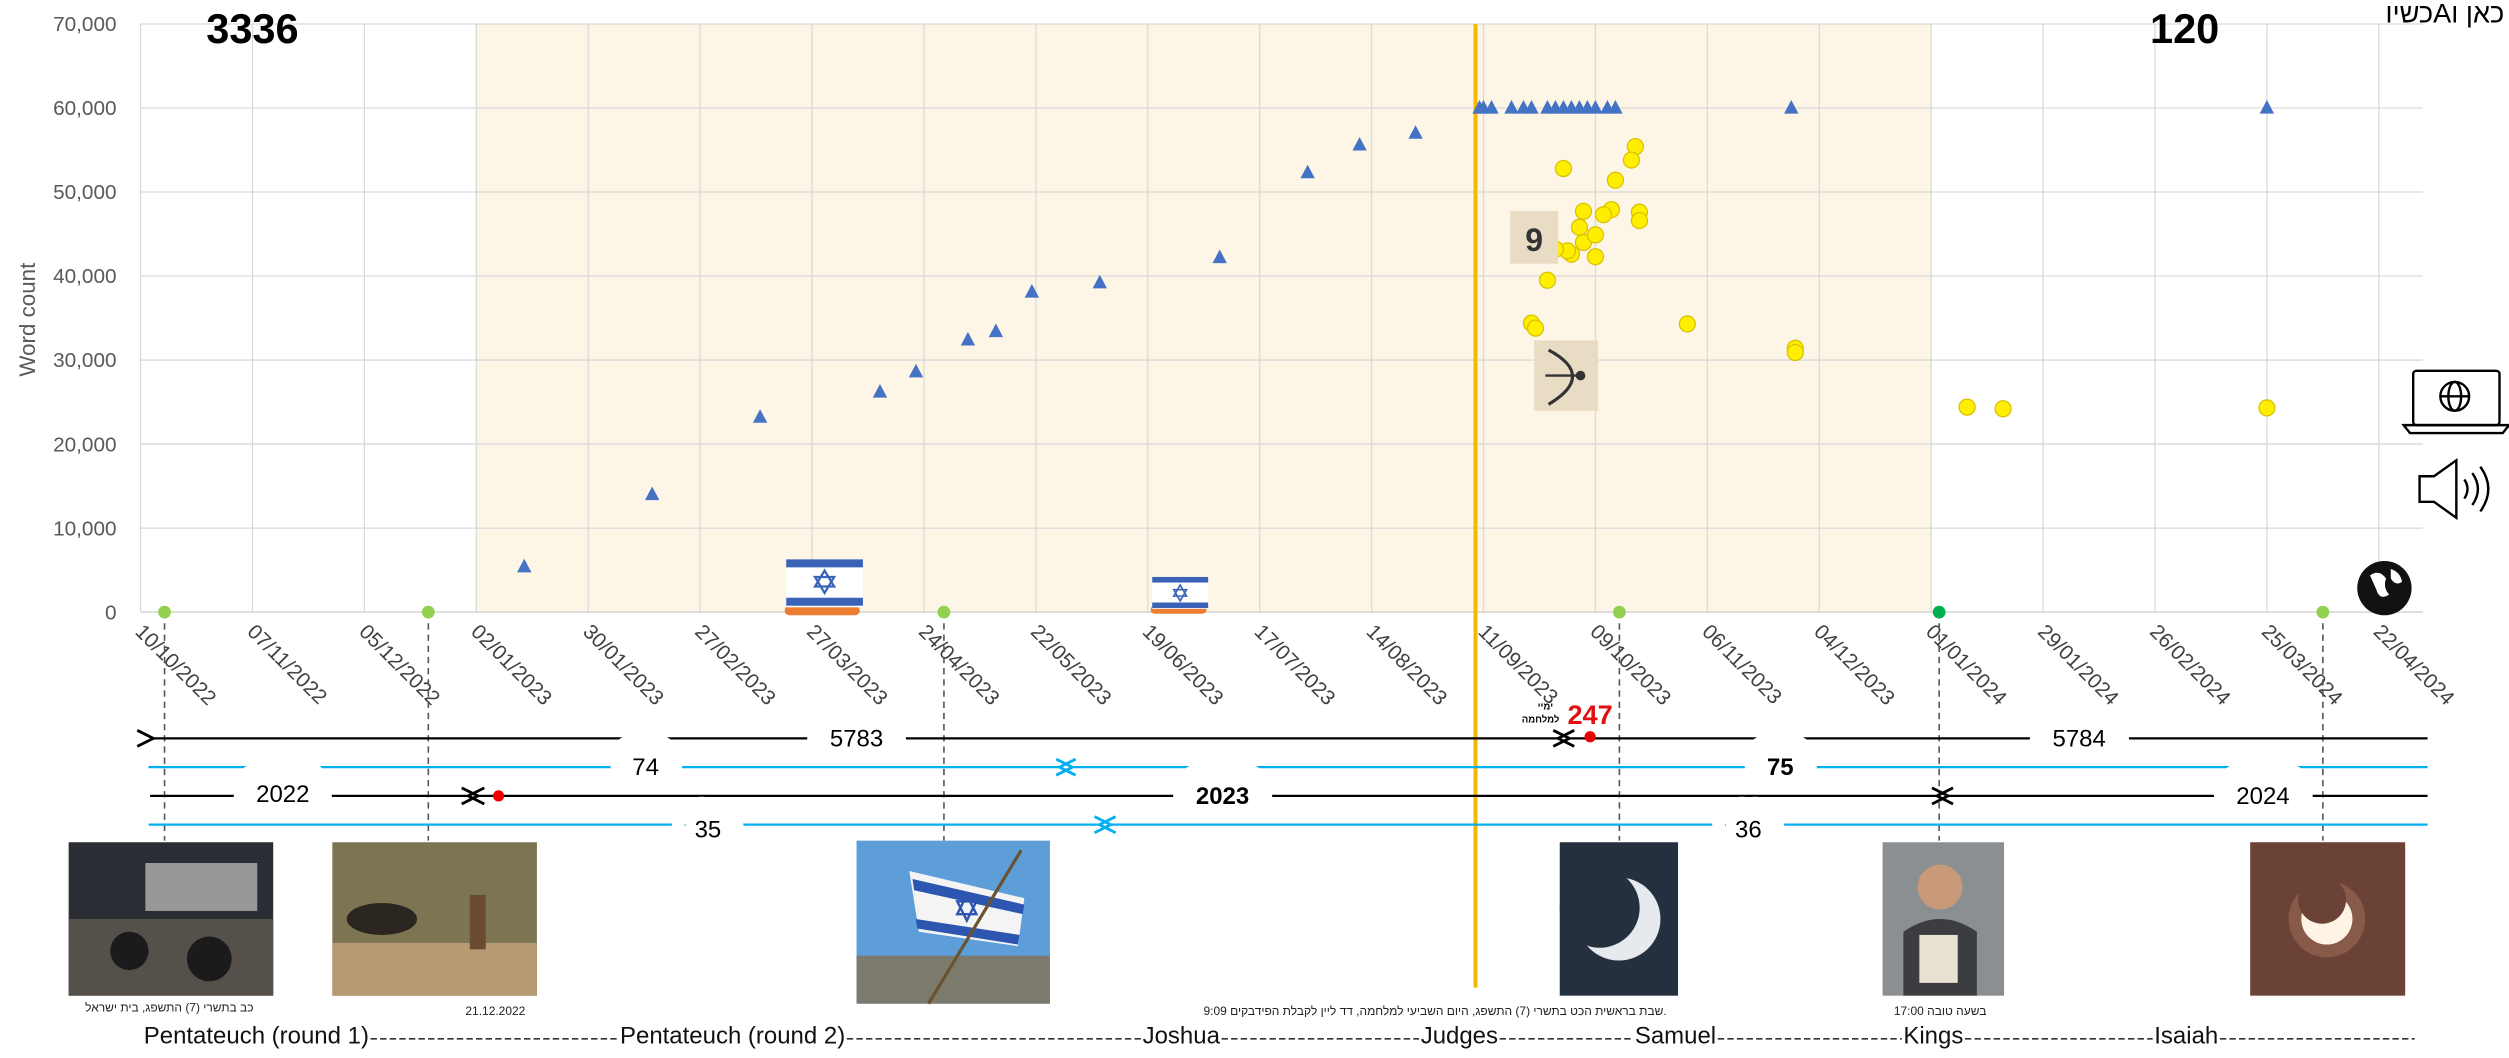 The width and height of the screenshot is (2509, 1058). What do you see at coordinates (1071, 665) in the screenshot?
I see `x-tick-label: 22/05/2023` at bounding box center [1071, 665].